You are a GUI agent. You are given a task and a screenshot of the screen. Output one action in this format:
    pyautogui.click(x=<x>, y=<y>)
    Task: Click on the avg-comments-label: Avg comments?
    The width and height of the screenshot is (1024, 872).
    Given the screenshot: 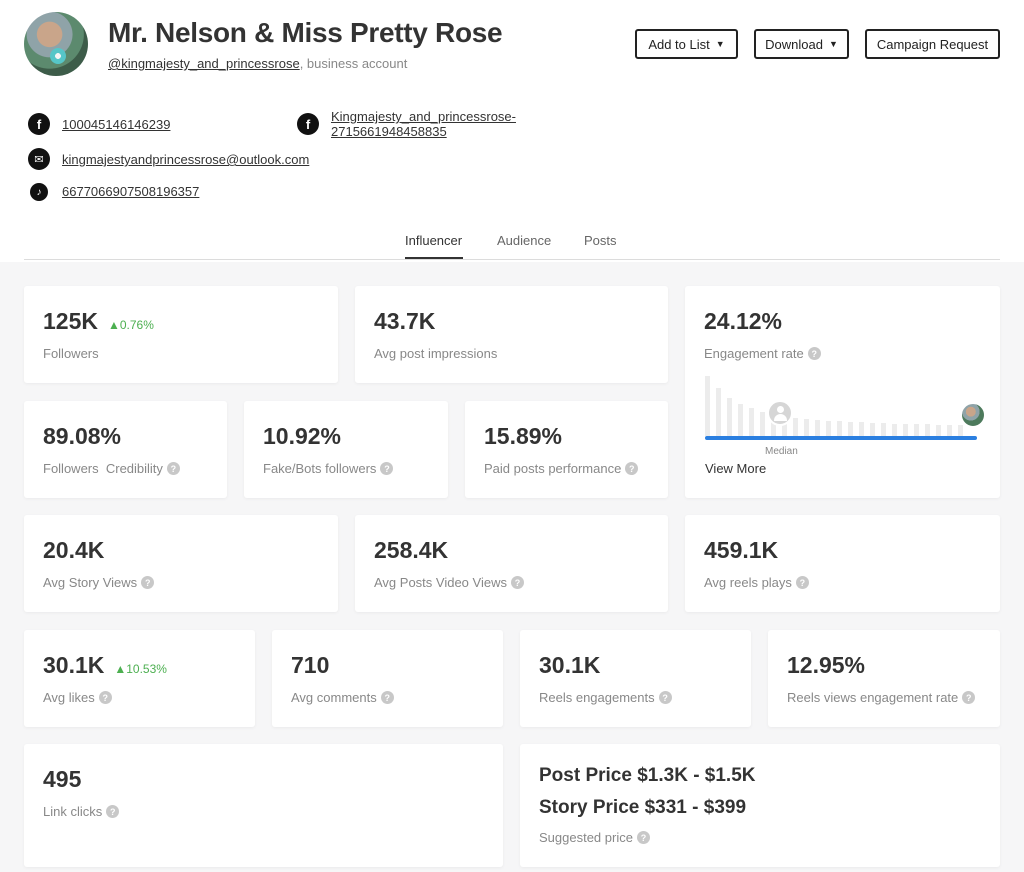 What is the action you would take?
    pyautogui.click(x=342, y=697)
    